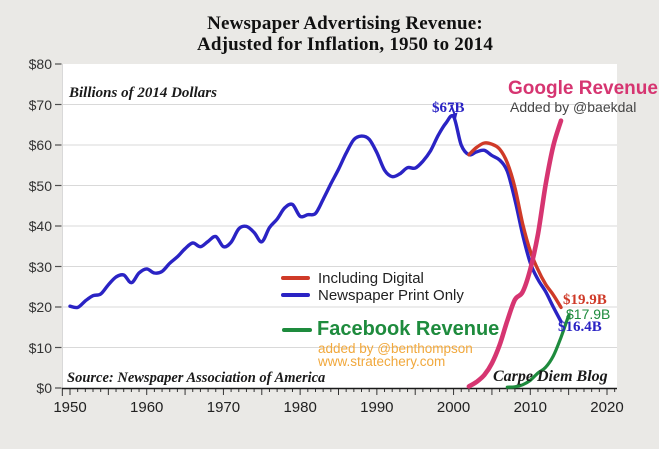 Image resolution: width=659 pixels, height=449 pixels. Describe the element at coordinates (295, 295) in the screenshot. I see `legend-swatch-print-only` at that location.